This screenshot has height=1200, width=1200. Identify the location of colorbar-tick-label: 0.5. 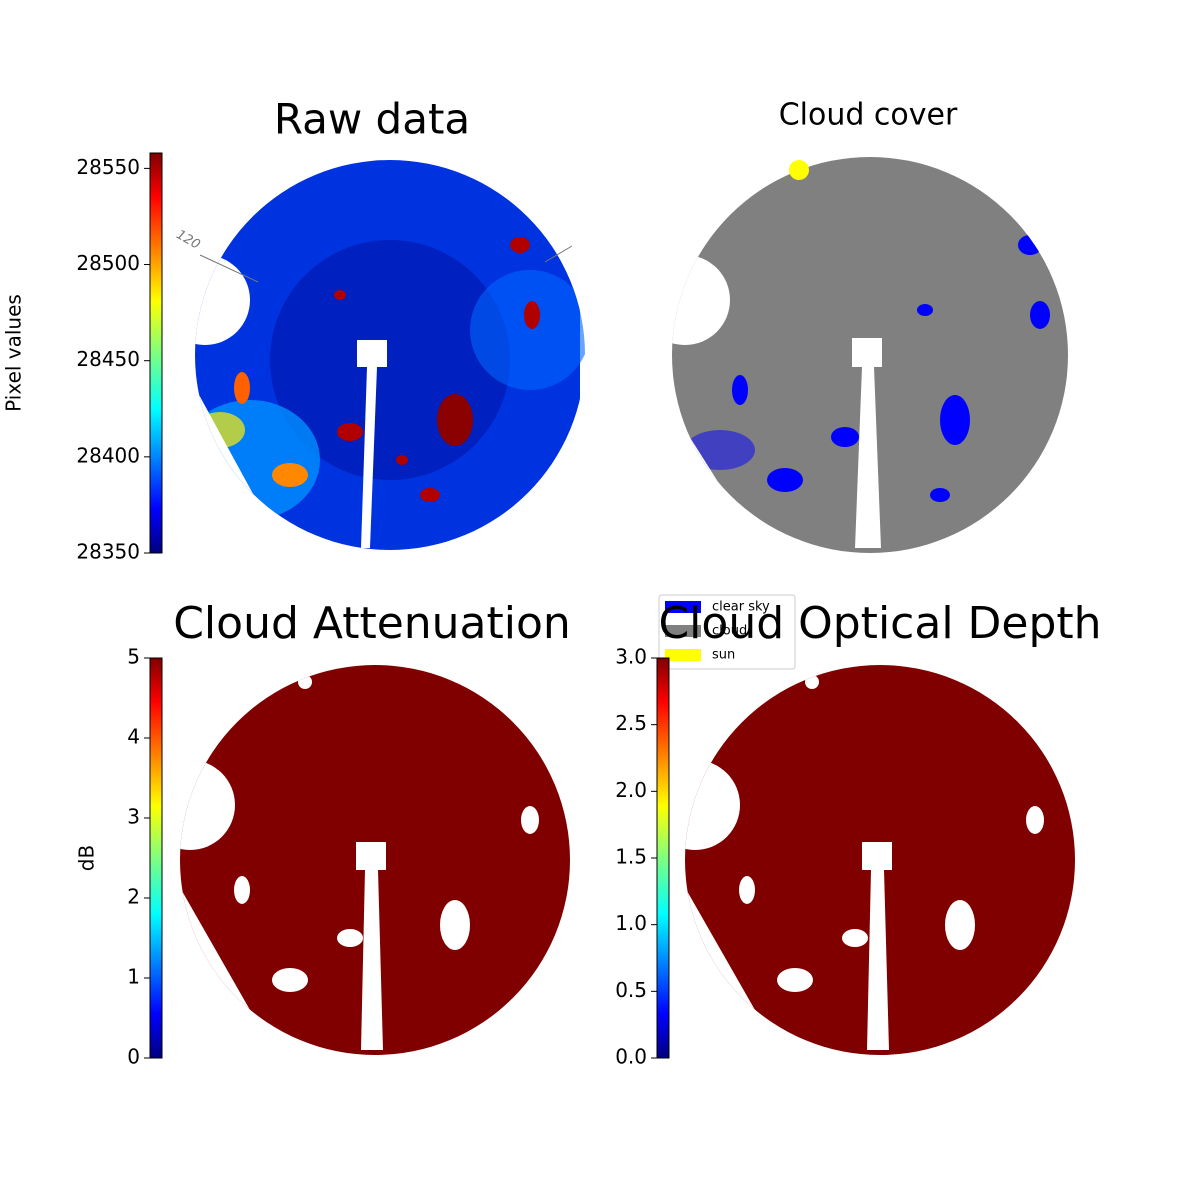
(631, 990).